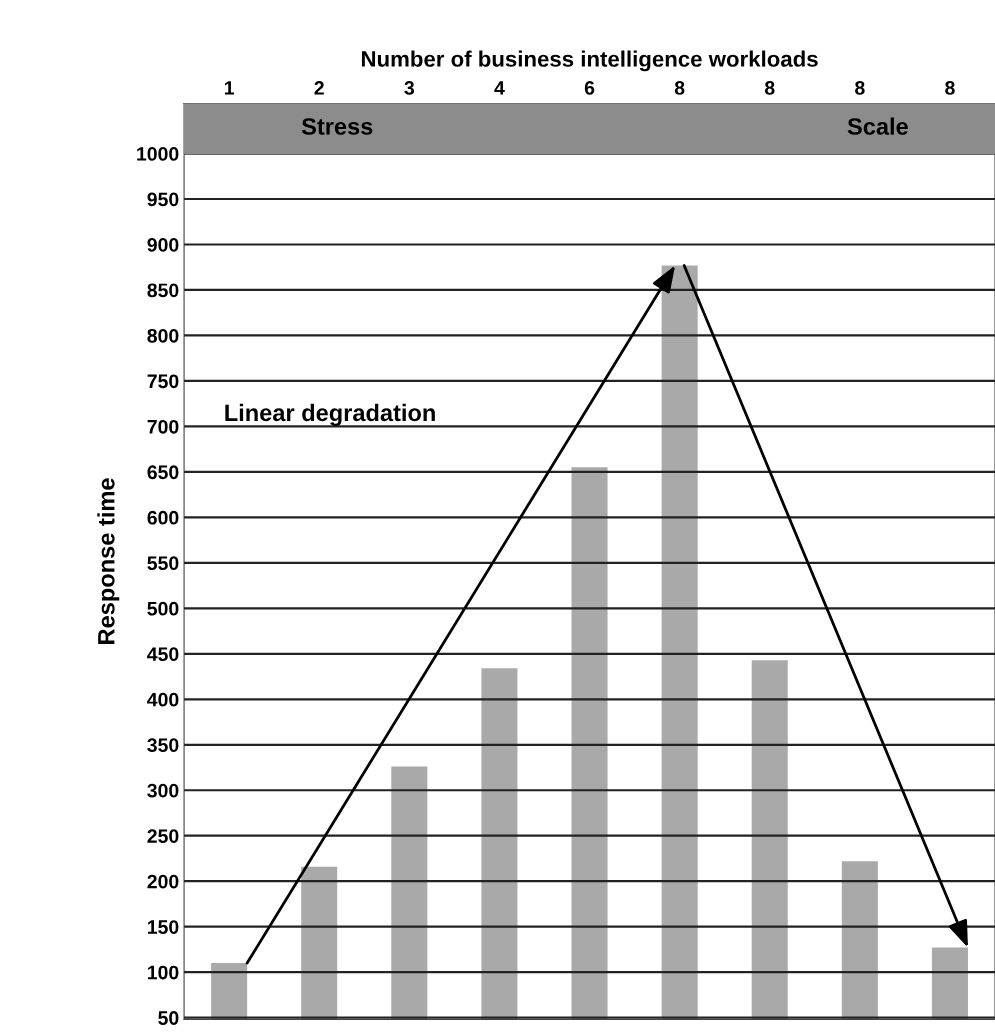  I want to click on y-tick-label: 500, so click(163, 608).